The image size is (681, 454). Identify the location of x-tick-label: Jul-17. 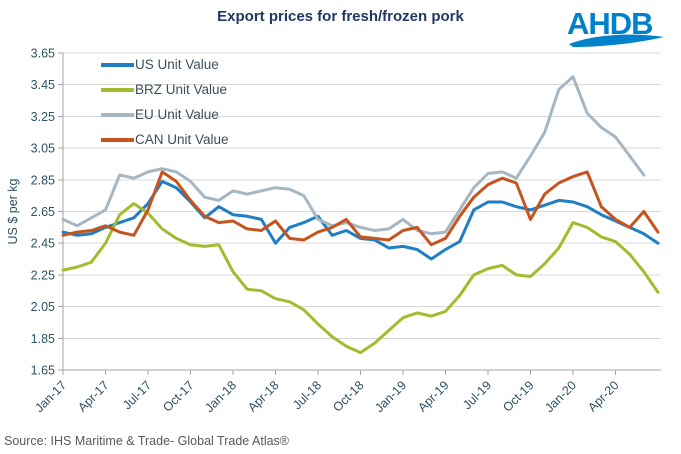
(137, 395).